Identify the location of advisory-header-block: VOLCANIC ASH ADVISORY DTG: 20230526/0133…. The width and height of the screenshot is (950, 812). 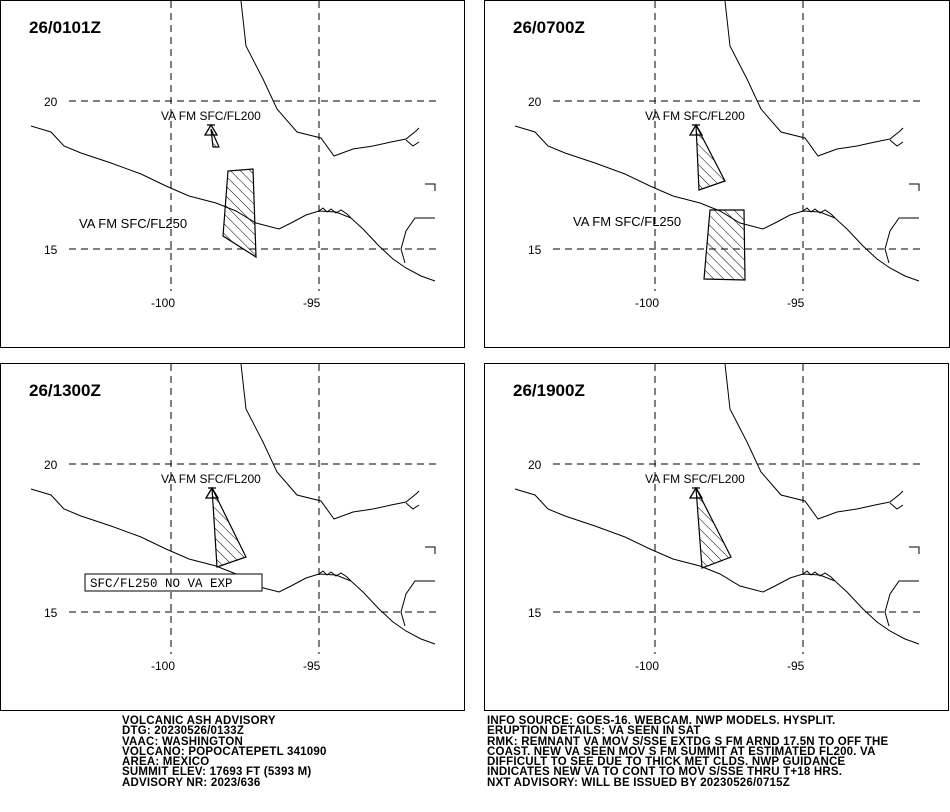
(224, 752).